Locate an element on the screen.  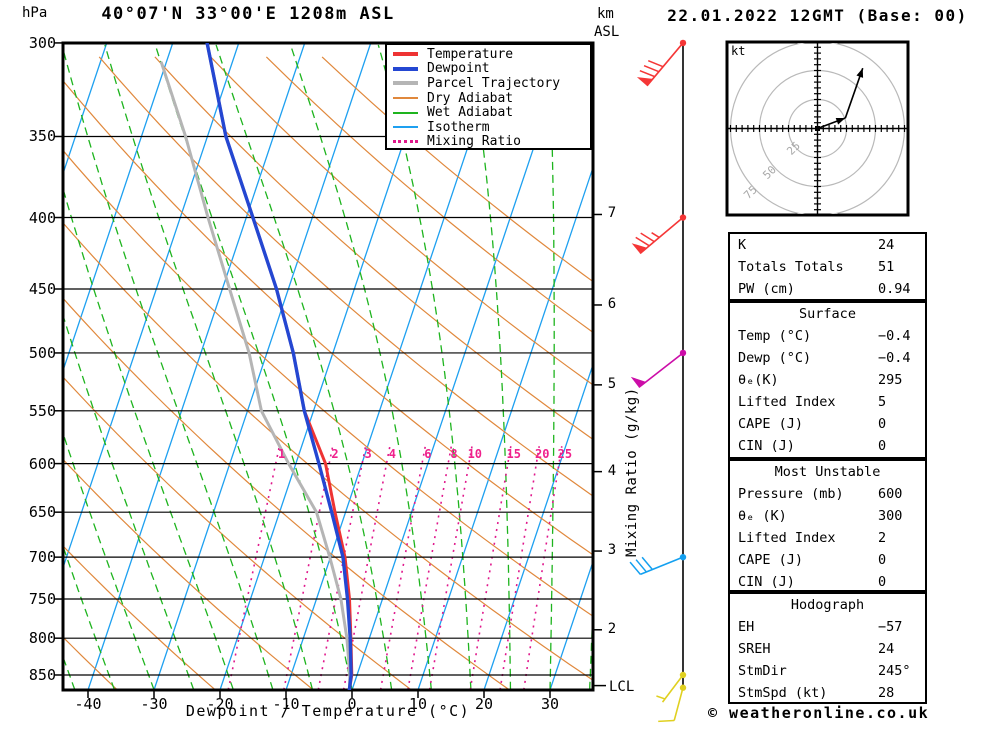
height-unit-km-label: km is located at coordinates (605, 14).